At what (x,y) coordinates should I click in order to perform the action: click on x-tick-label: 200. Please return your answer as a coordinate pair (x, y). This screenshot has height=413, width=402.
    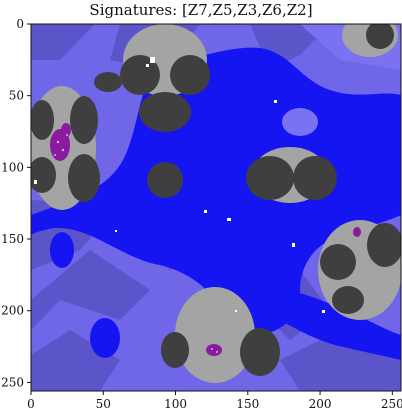
    Looking at the image, I should click on (320, 404).